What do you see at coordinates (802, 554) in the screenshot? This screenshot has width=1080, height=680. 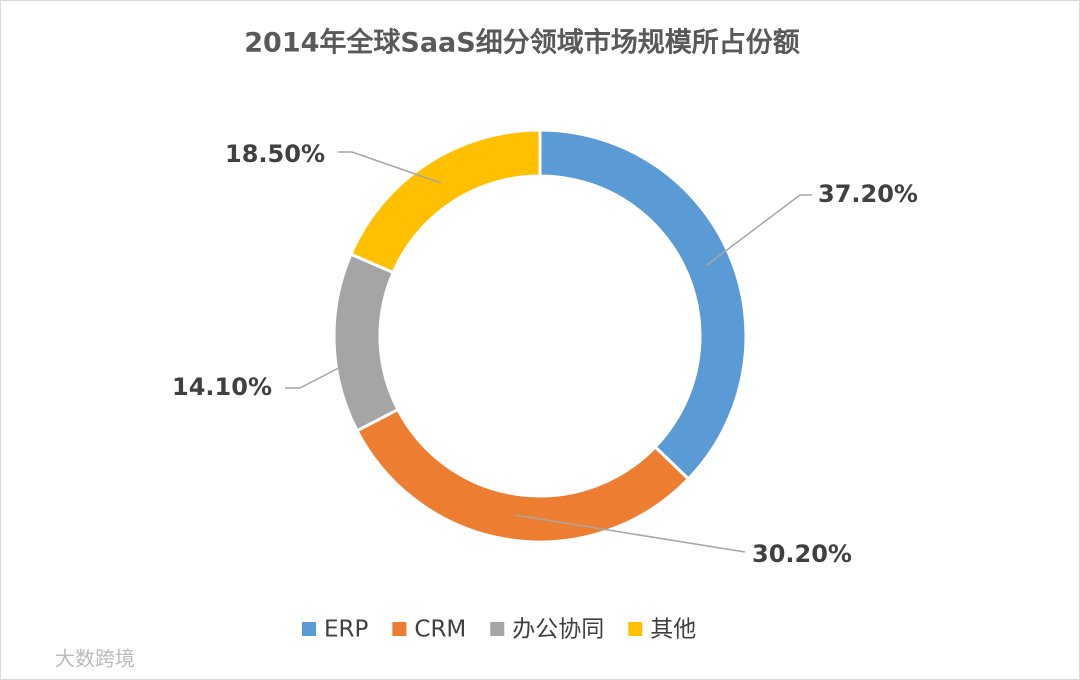 I see `data-label: 30.20%` at bounding box center [802, 554].